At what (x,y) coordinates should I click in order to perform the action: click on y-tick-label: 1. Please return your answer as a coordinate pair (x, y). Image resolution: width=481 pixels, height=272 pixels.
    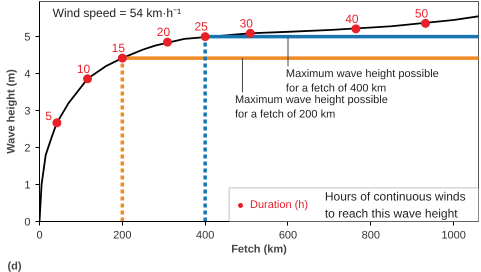
    Looking at the image, I should click on (27, 186).